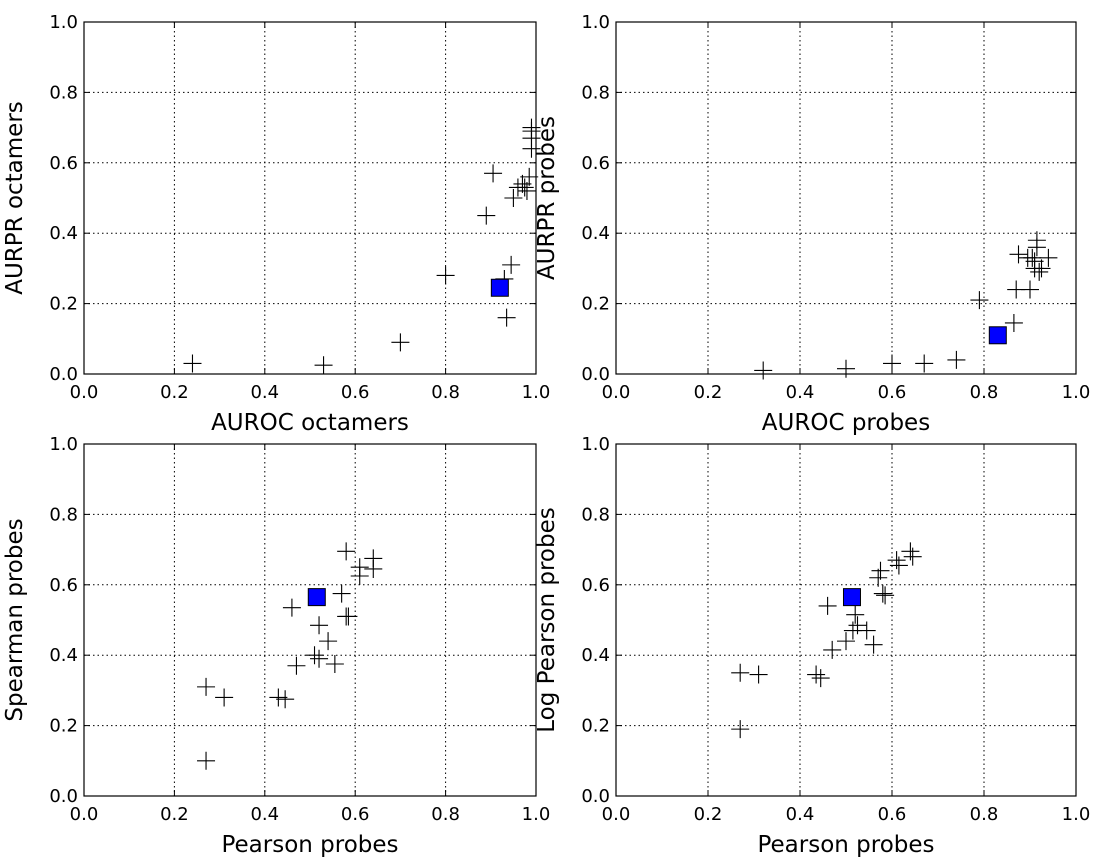 This screenshot has height=858, width=1093. I want to click on y-axis-label: Spearman probes, so click(15, 619).